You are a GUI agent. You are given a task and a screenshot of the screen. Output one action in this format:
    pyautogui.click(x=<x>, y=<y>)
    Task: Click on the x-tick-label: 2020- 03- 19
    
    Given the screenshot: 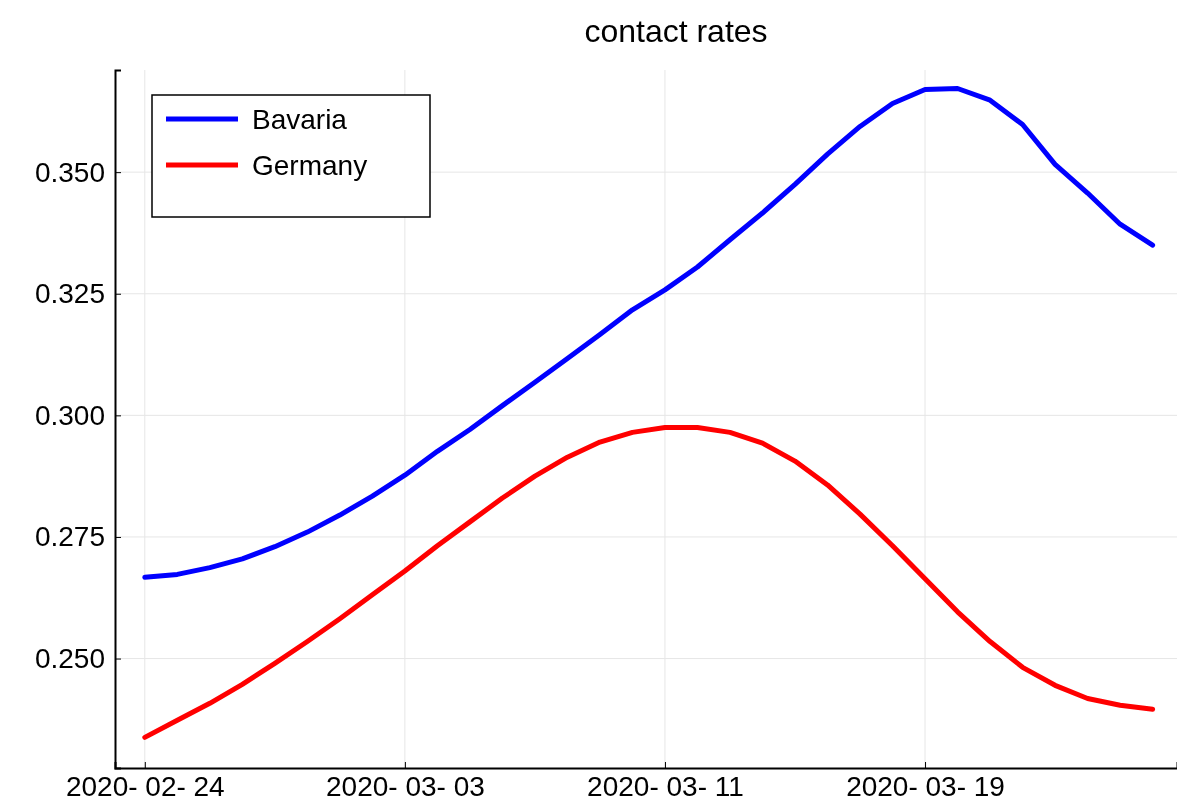 What is the action you would take?
    pyautogui.click(x=925, y=785)
    